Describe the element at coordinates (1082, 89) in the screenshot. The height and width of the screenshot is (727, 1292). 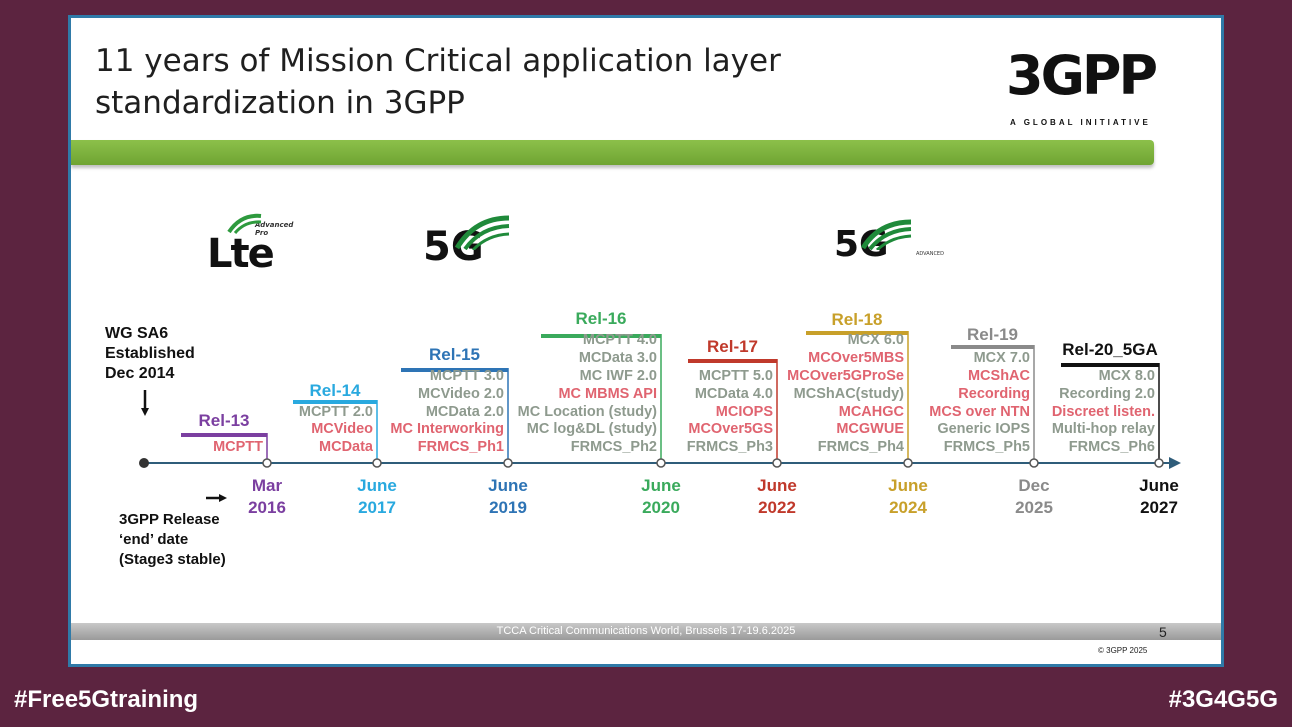
I see `3gpp-logo: 3GPP A GLOBAL INITIATIVE` at that location.